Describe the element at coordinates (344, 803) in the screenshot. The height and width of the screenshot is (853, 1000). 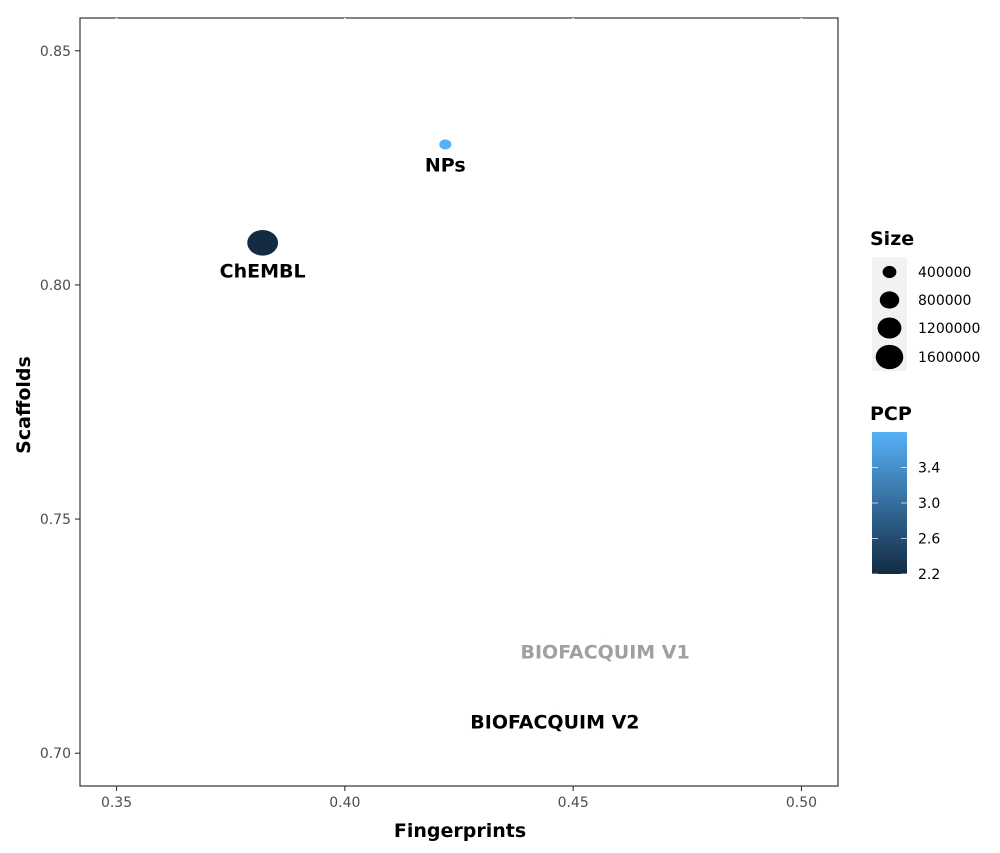
I see `x-tick-label: 0.40` at that location.